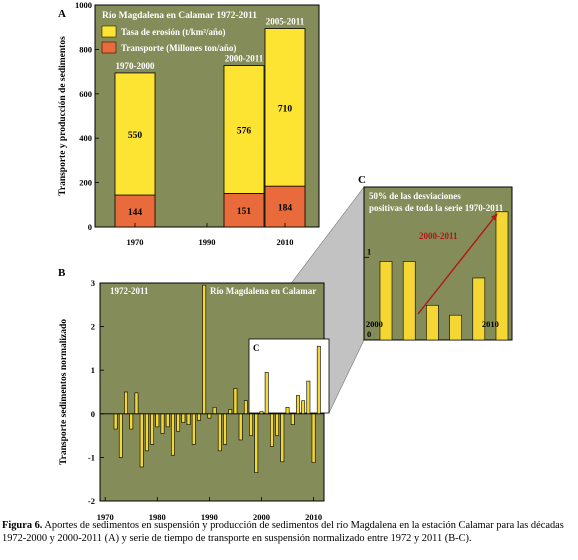 The width and height of the screenshot is (578, 560). I want to click on panel-c-bars, so click(444, 276).